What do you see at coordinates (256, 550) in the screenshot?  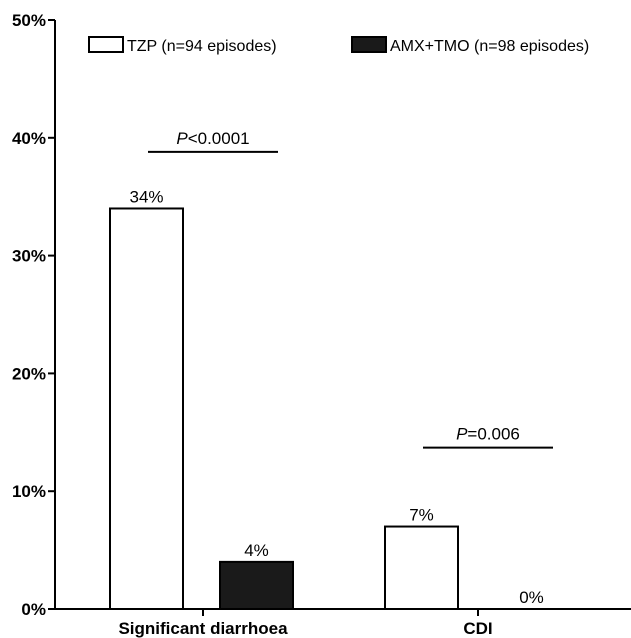 I see `data-label: 4%` at bounding box center [256, 550].